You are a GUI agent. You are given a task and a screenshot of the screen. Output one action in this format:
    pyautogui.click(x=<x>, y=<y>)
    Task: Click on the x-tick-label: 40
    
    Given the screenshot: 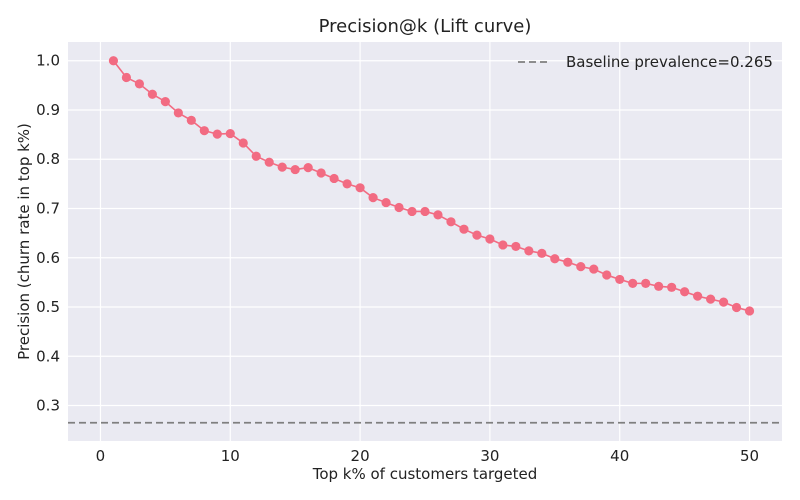 What is the action you would take?
    pyautogui.click(x=619, y=456)
    